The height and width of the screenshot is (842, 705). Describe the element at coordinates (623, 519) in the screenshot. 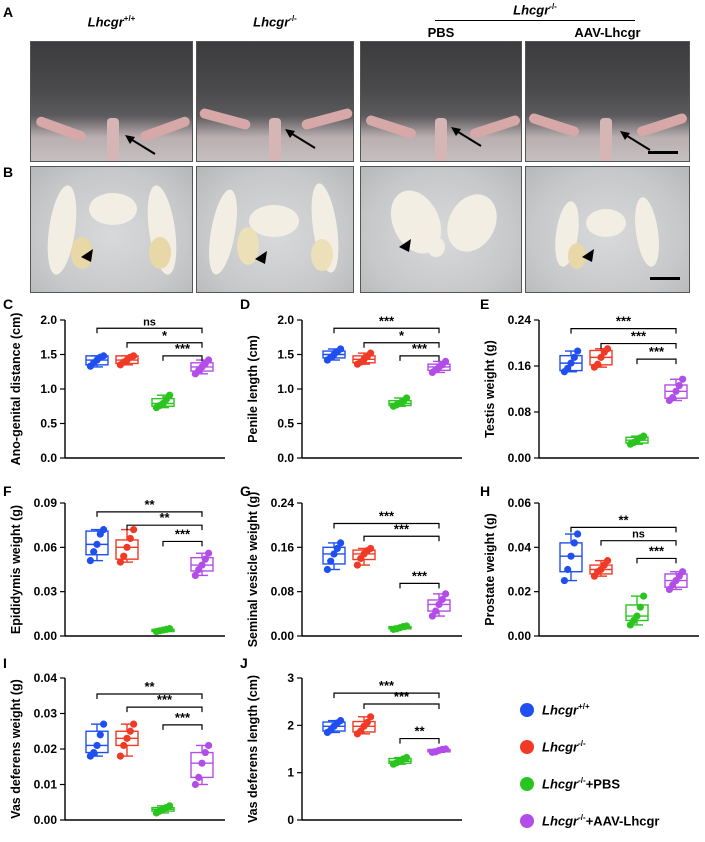

I see `significance-label: **` at that location.